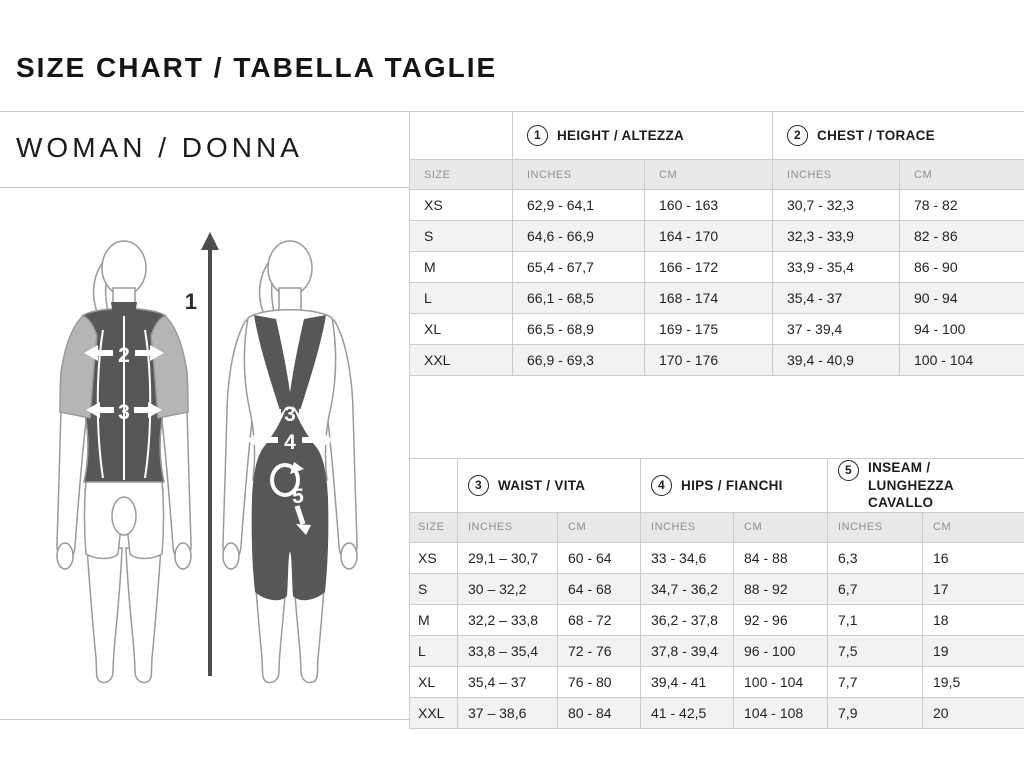  What do you see at coordinates (507, 557) in the screenshot?
I see `value-cell: 29,1 – 30,7` at bounding box center [507, 557].